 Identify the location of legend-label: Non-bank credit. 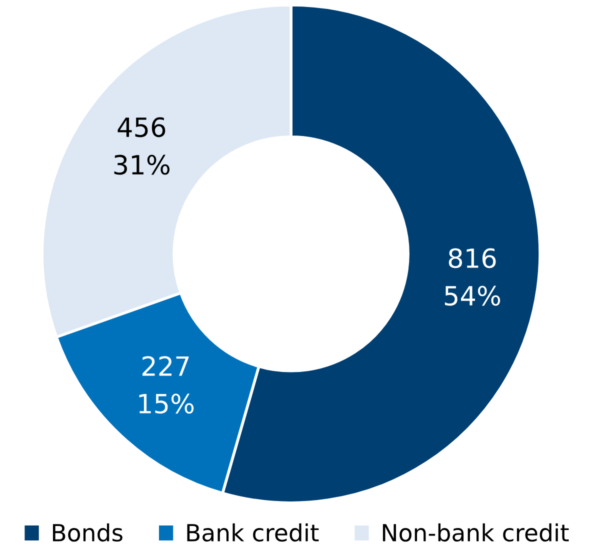
(475, 532).